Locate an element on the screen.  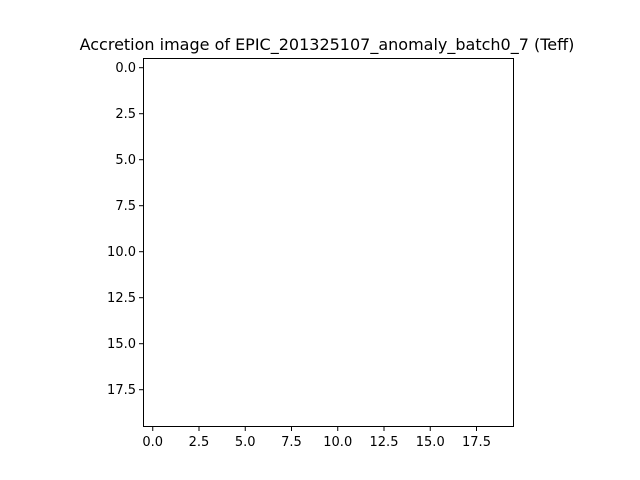
y-tick-label: 17.5 is located at coordinates (121, 390).